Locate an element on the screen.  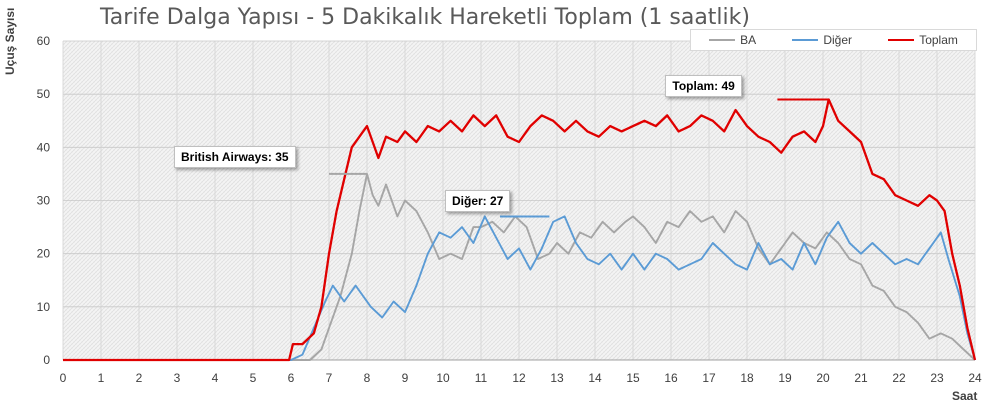
legend-label-ba: BA is located at coordinates (748, 40).